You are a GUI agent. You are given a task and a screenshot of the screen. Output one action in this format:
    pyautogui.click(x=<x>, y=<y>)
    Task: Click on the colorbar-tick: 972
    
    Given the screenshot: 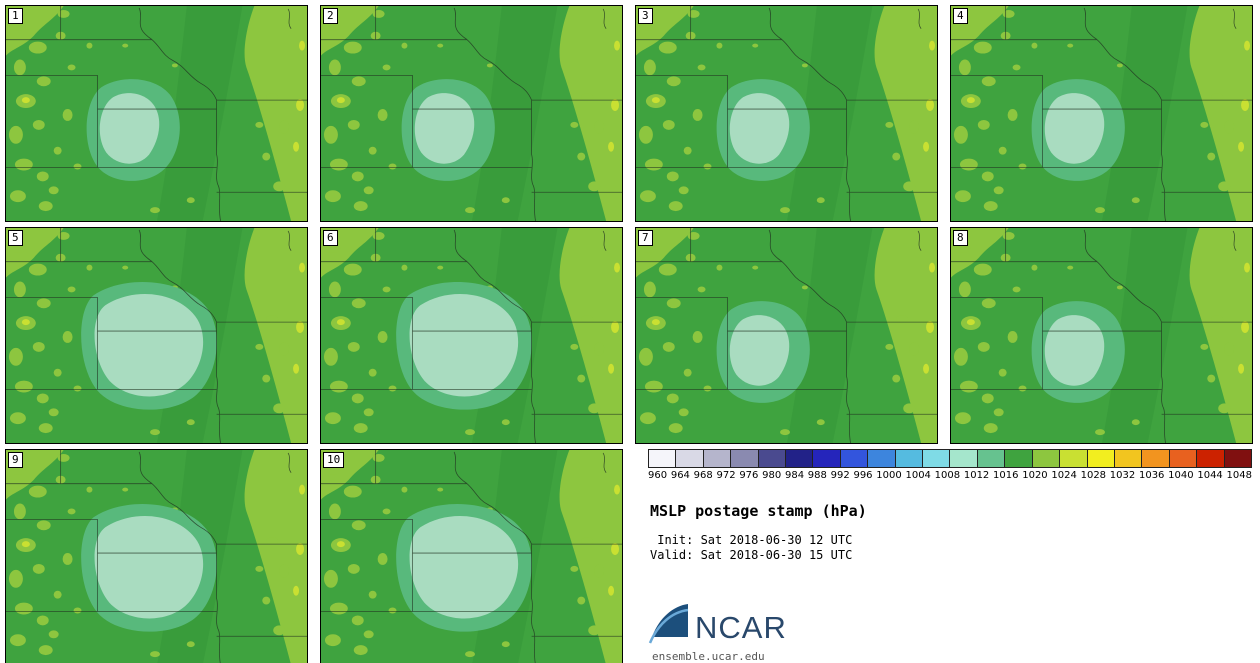 What is the action you would take?
    pyautogui.click(x=726, y=475)
    